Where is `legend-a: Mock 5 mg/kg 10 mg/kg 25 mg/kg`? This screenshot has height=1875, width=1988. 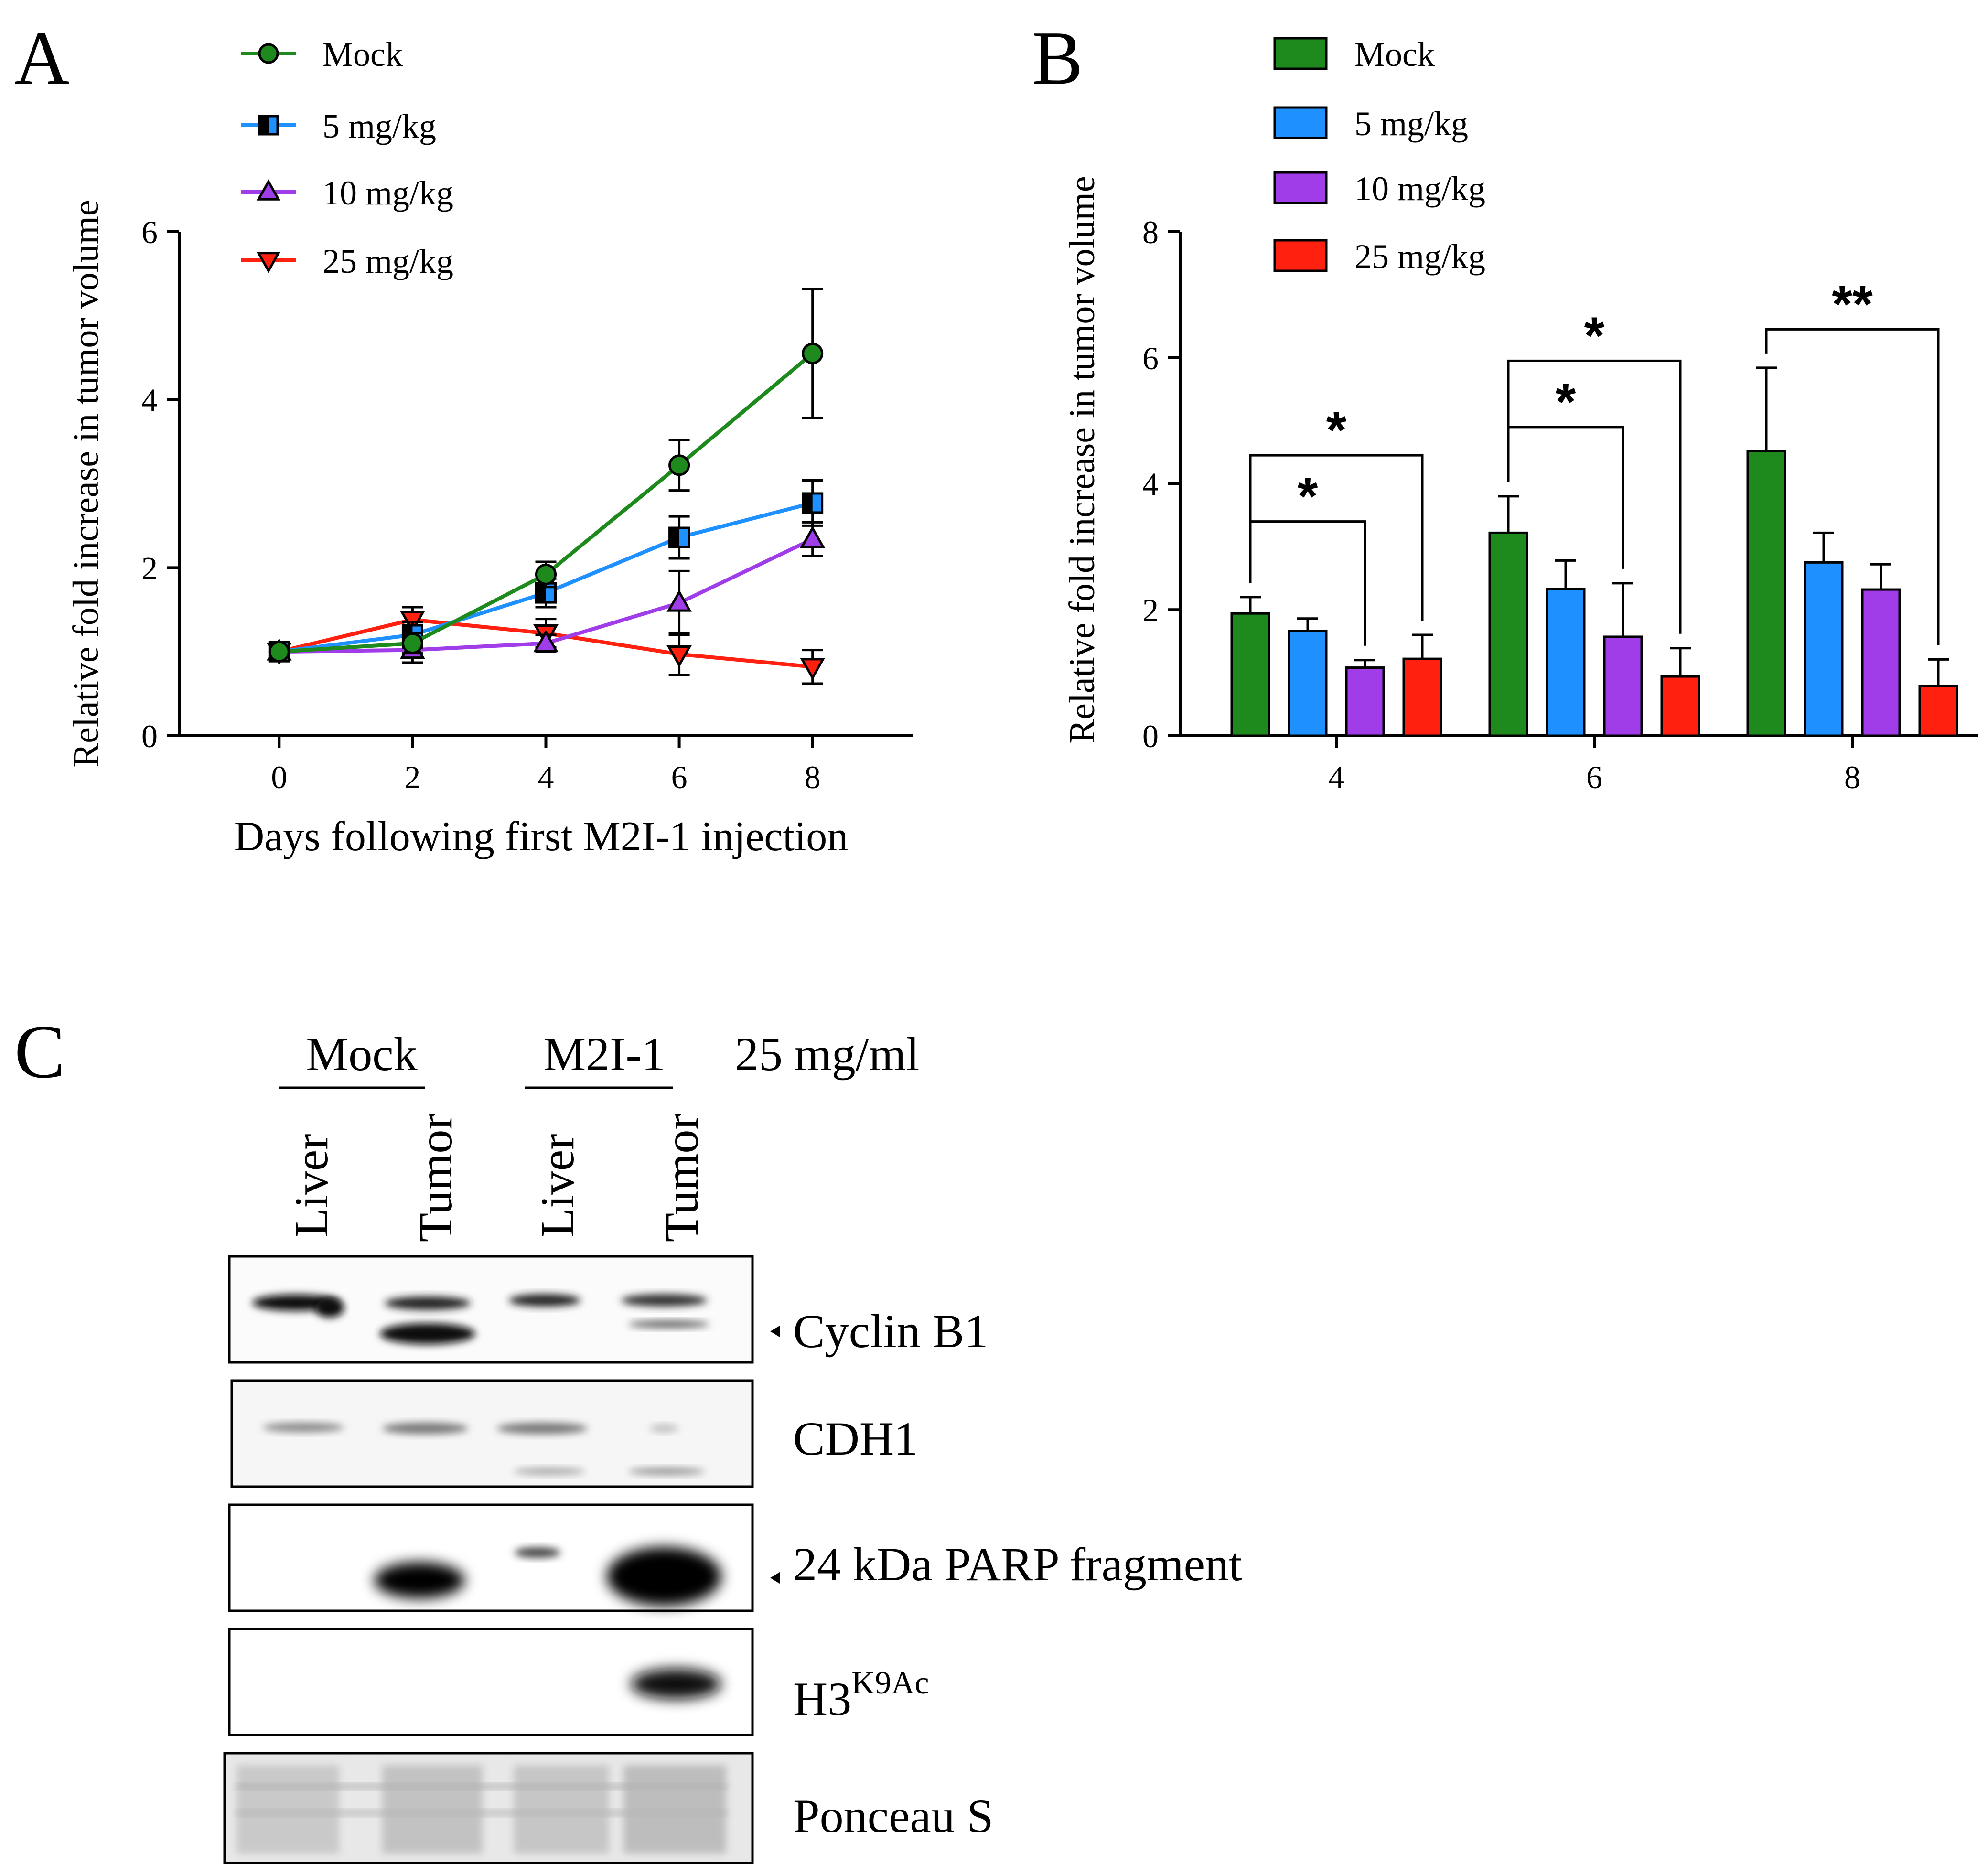
legend-a: Mock 5 mg/kg 10 mg/kg 25 mg/kg is located at coordinates (347, 157).